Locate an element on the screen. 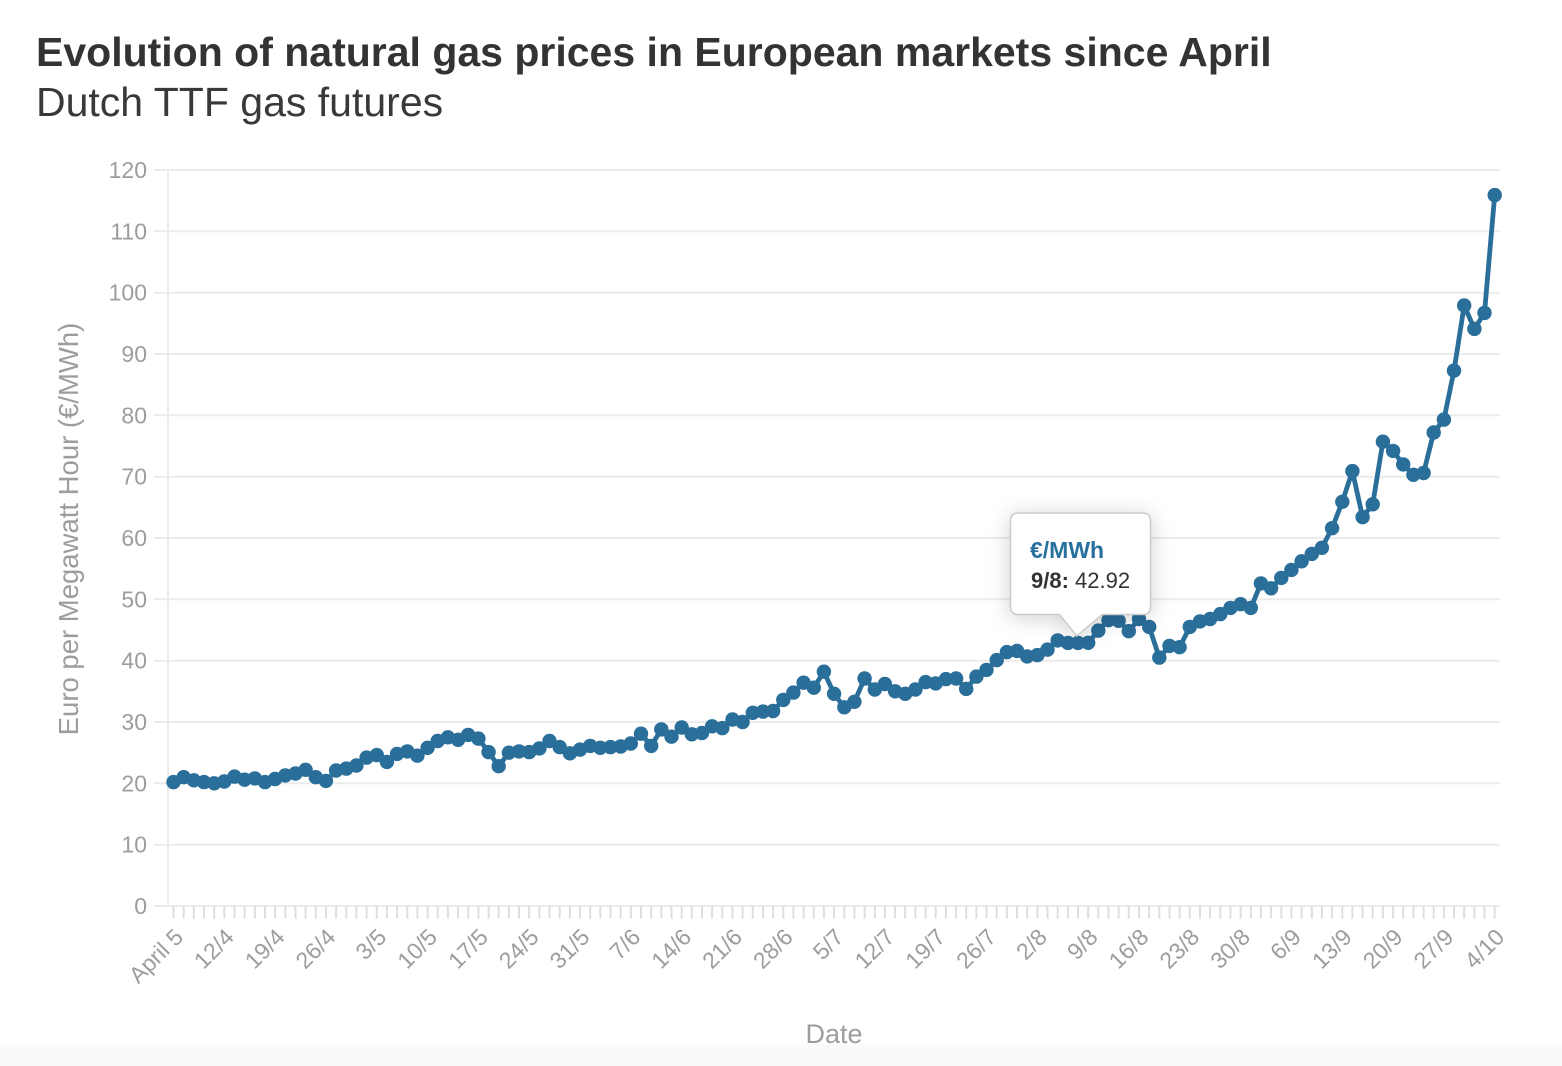 This screenshot has height=1066, width=1562. svg-text: 10 is located at coordinates (134, 845).